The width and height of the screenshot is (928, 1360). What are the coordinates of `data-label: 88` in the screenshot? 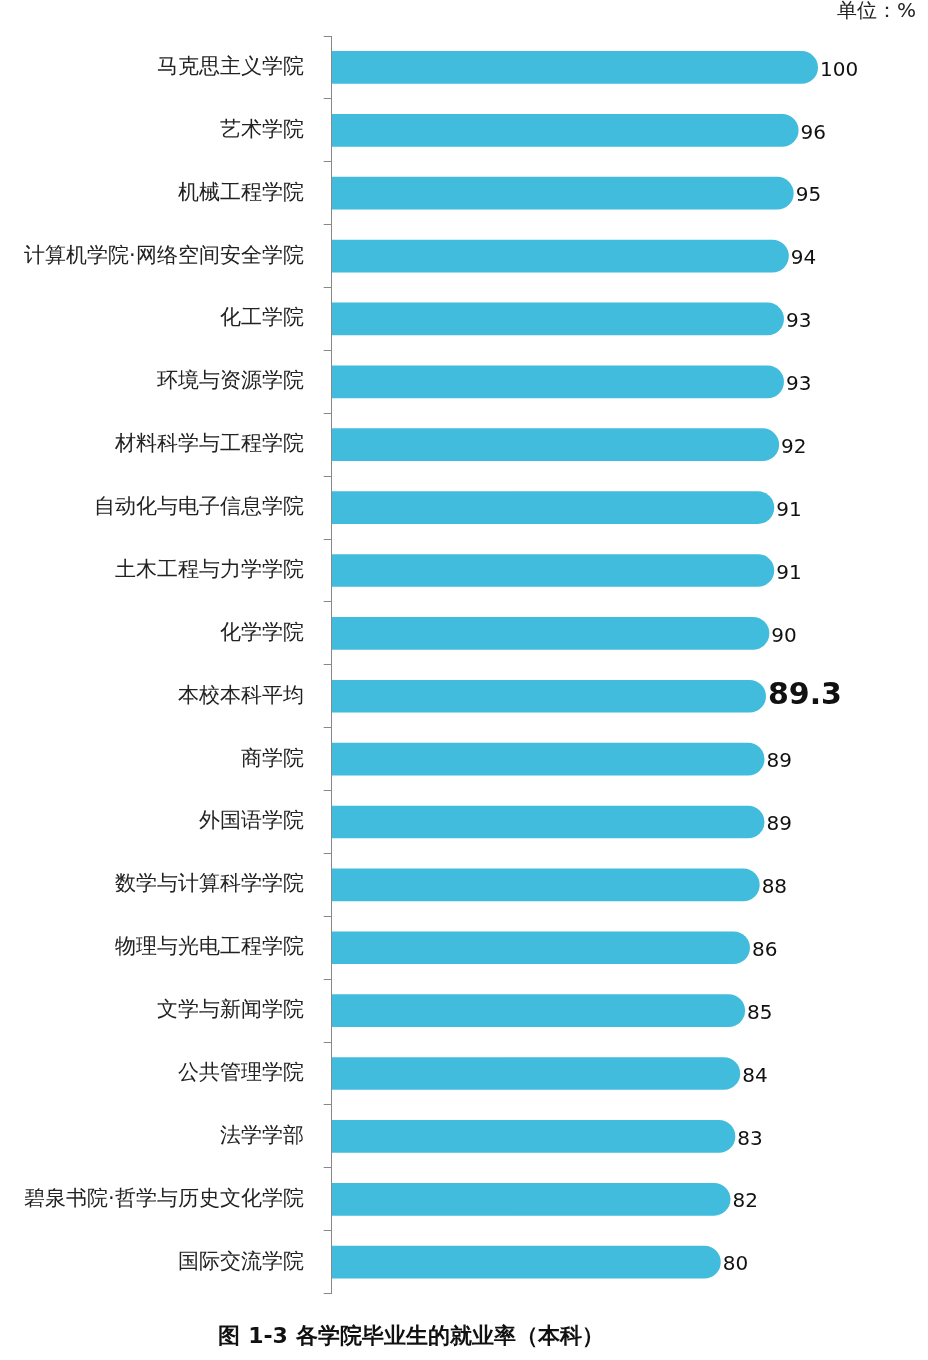 It's located at (774, 886).